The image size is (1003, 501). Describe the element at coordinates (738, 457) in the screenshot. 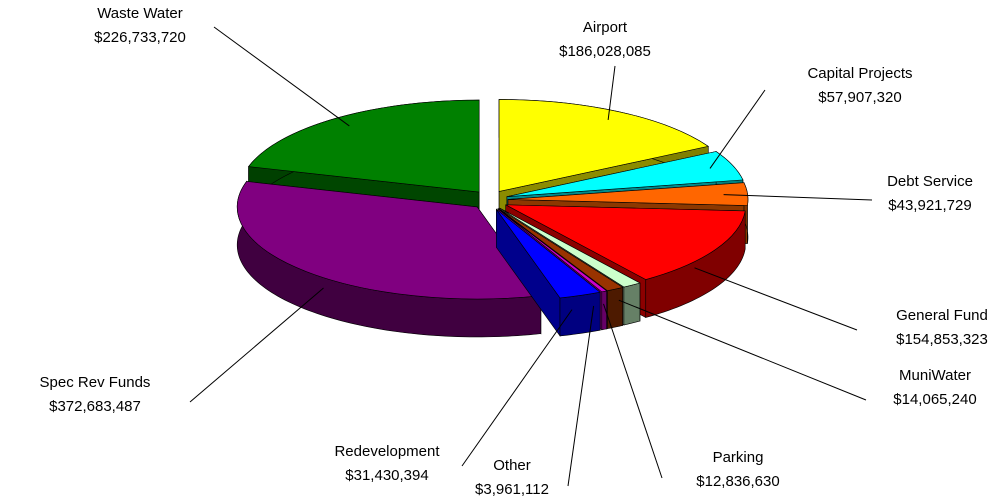

I see `slice-label: Parking` at that location.